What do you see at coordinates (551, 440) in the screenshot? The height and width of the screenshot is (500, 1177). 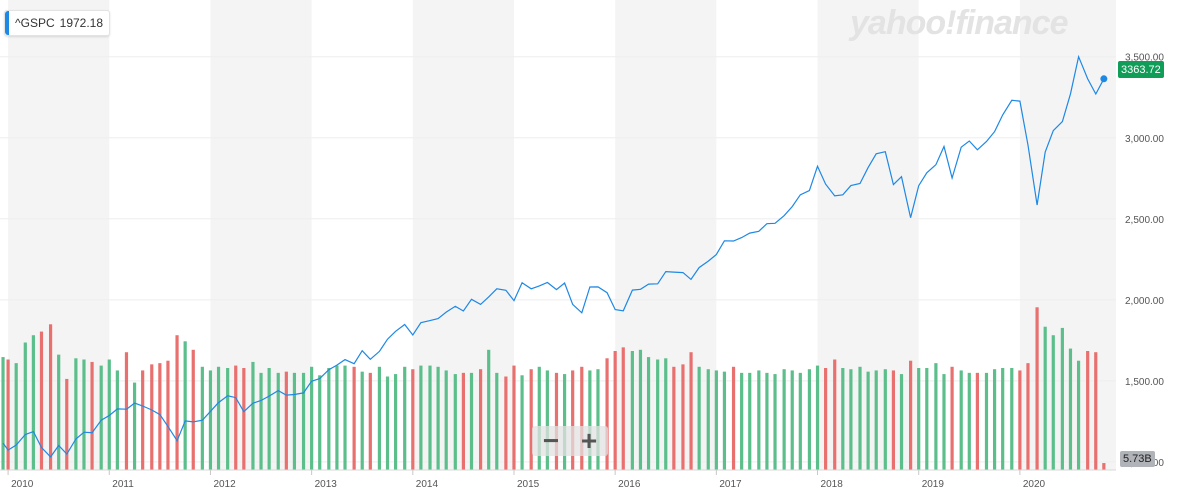 I see `zoom-out-button: −` at bounding box center [551, 440].